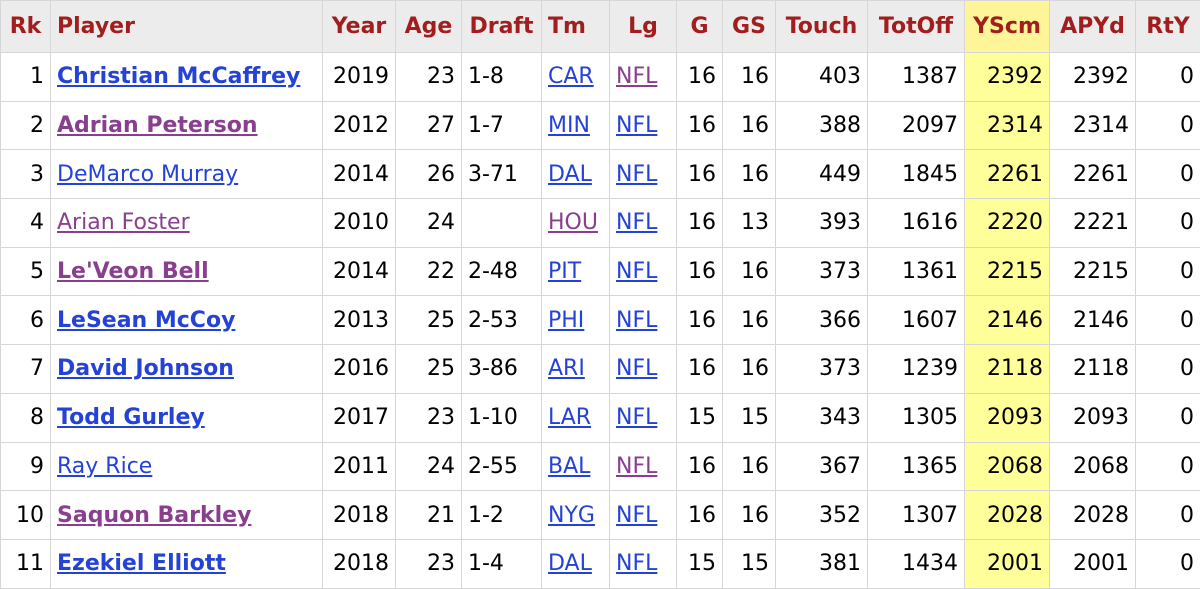 The image size is (1200, 589). What do you see at coordinates (571, 515) in the screenshot?
I see `team-link: NYG` at bounding box center [571, 515].